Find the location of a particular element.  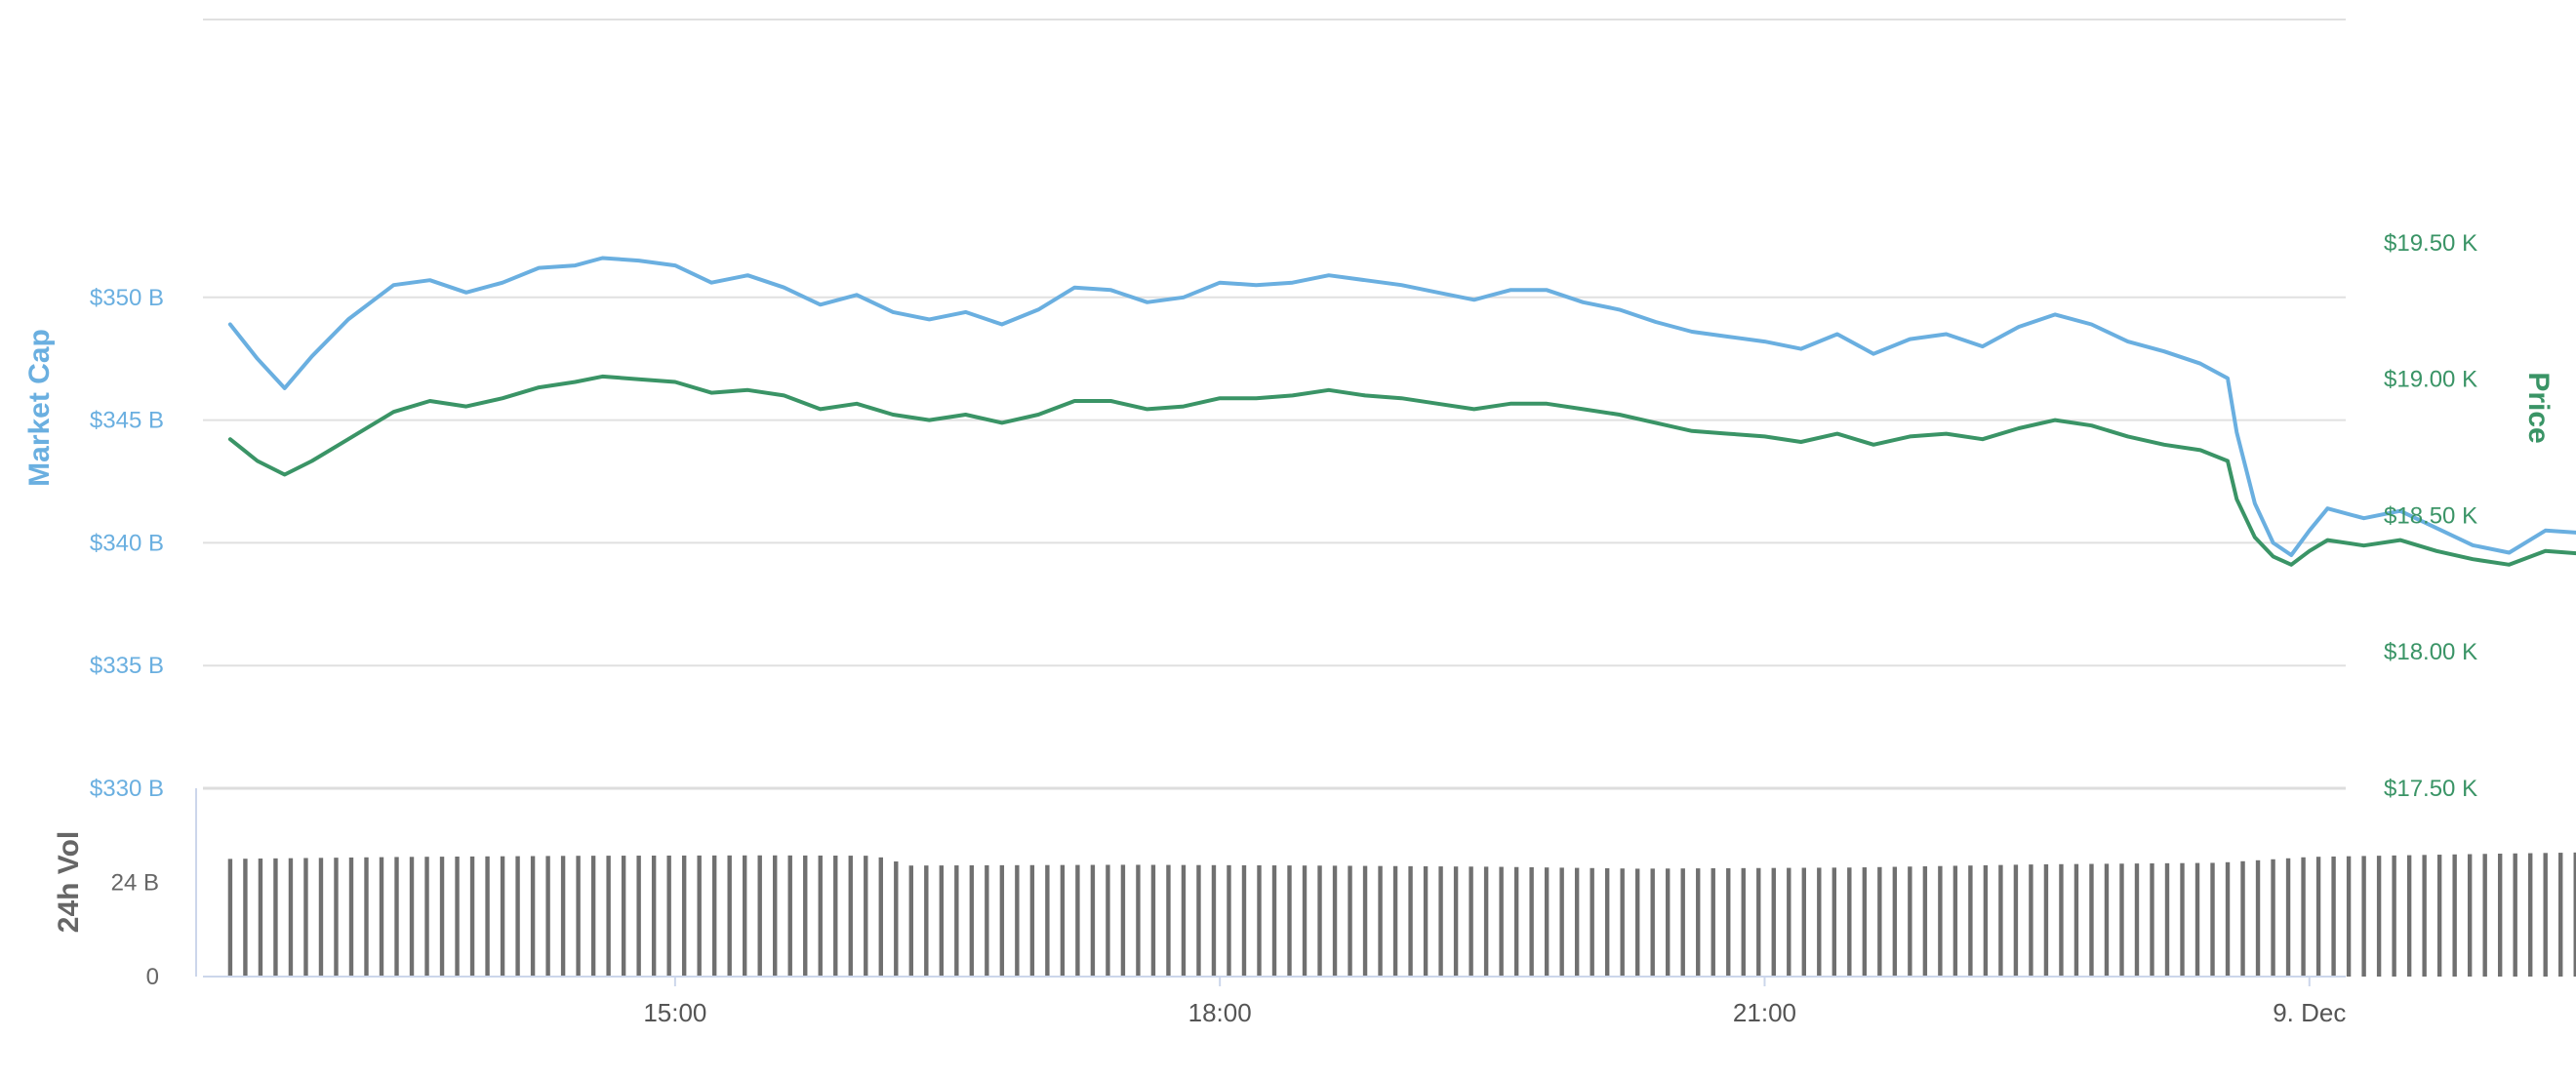

x-tick-label: 18:00 is located at coordinates (1220, 1012).